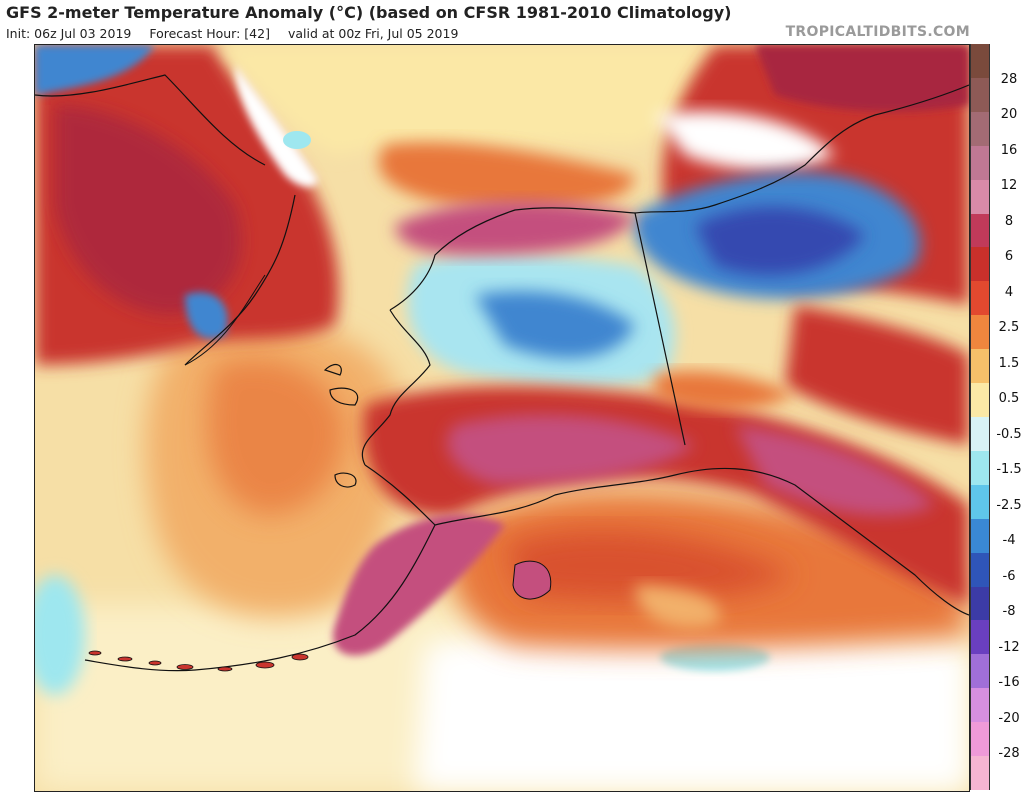 The image size is (1024, 809). I want to click on north-alaska-coast, so click(512, 259).